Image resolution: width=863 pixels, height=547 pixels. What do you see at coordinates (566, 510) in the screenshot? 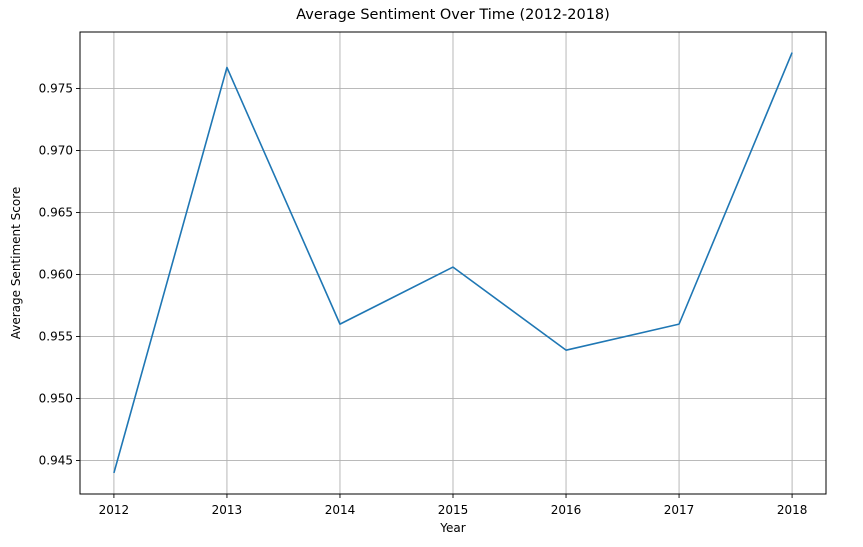
I see `x-tick-label: 2016` at bounding box center [566, 510].